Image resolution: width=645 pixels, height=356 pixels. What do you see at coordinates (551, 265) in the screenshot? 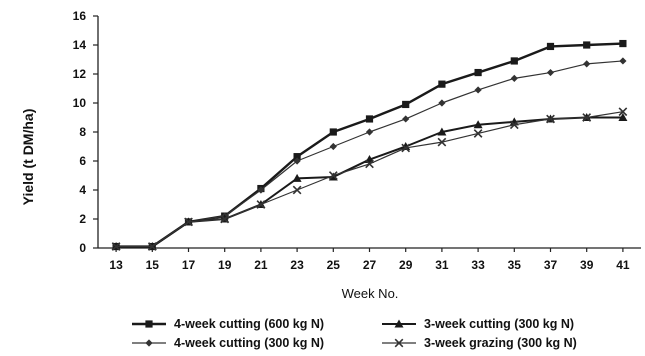
I see `x-tick-label: 37` at bounding box center [551, 265].